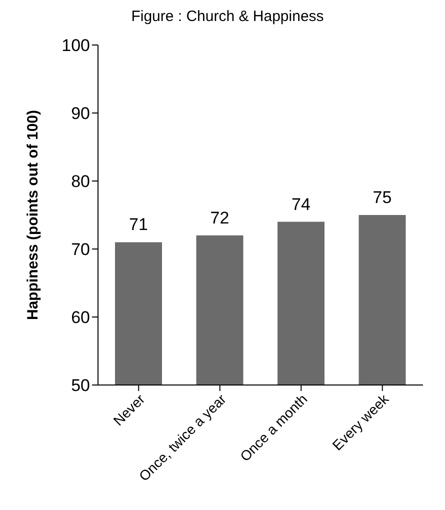 The image size is (445, 510). Describe the element at coordinates (80, 114) in the screenshot. I see `y-tick-label: 90` at that location.